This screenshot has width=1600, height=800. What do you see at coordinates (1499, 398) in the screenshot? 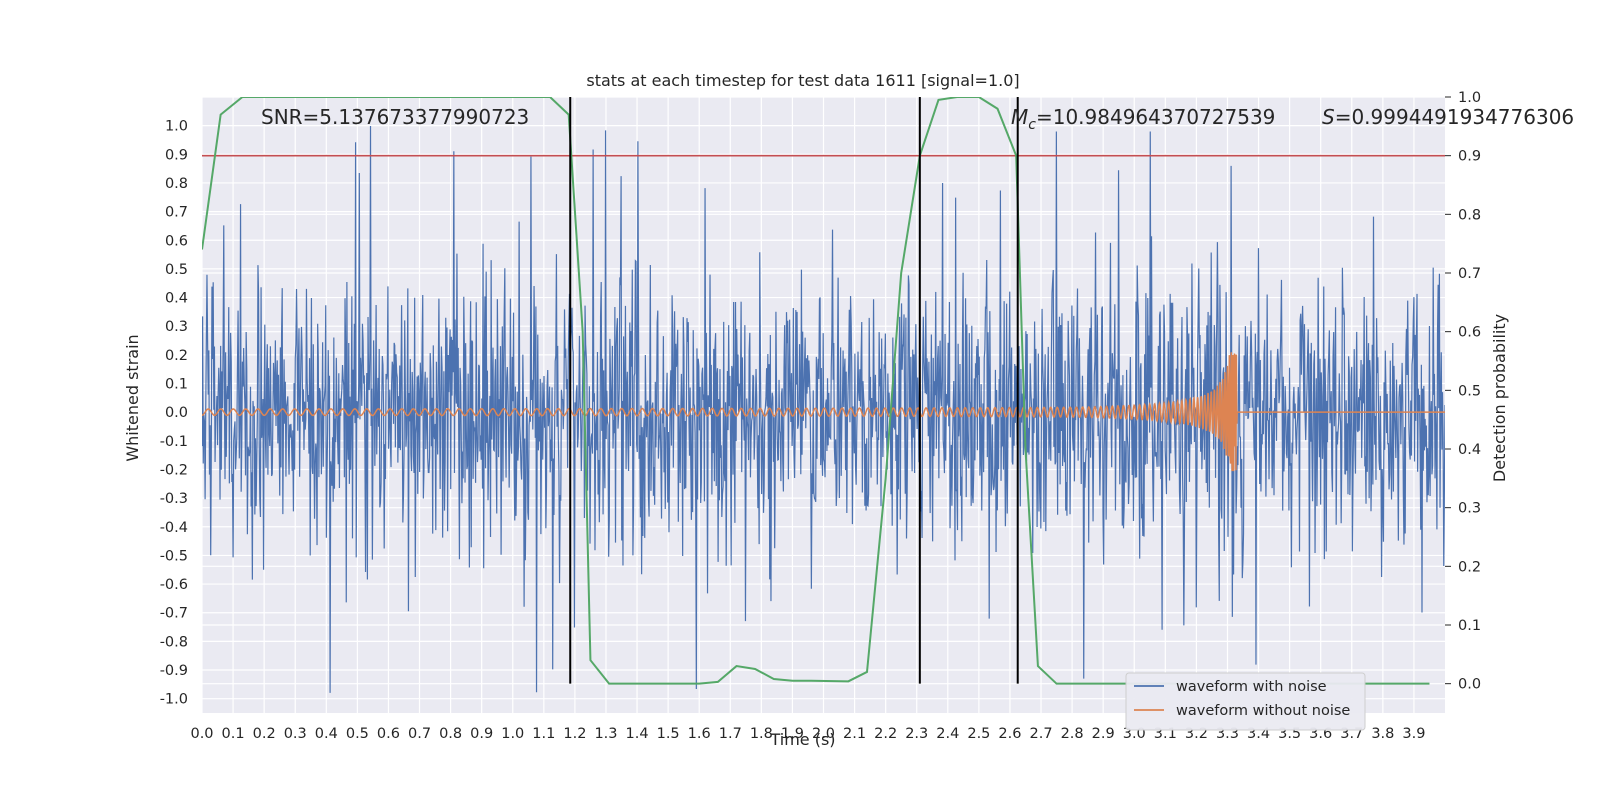
I see `y2-axis-label: Detection probability` at bounding box center [1499, 398].